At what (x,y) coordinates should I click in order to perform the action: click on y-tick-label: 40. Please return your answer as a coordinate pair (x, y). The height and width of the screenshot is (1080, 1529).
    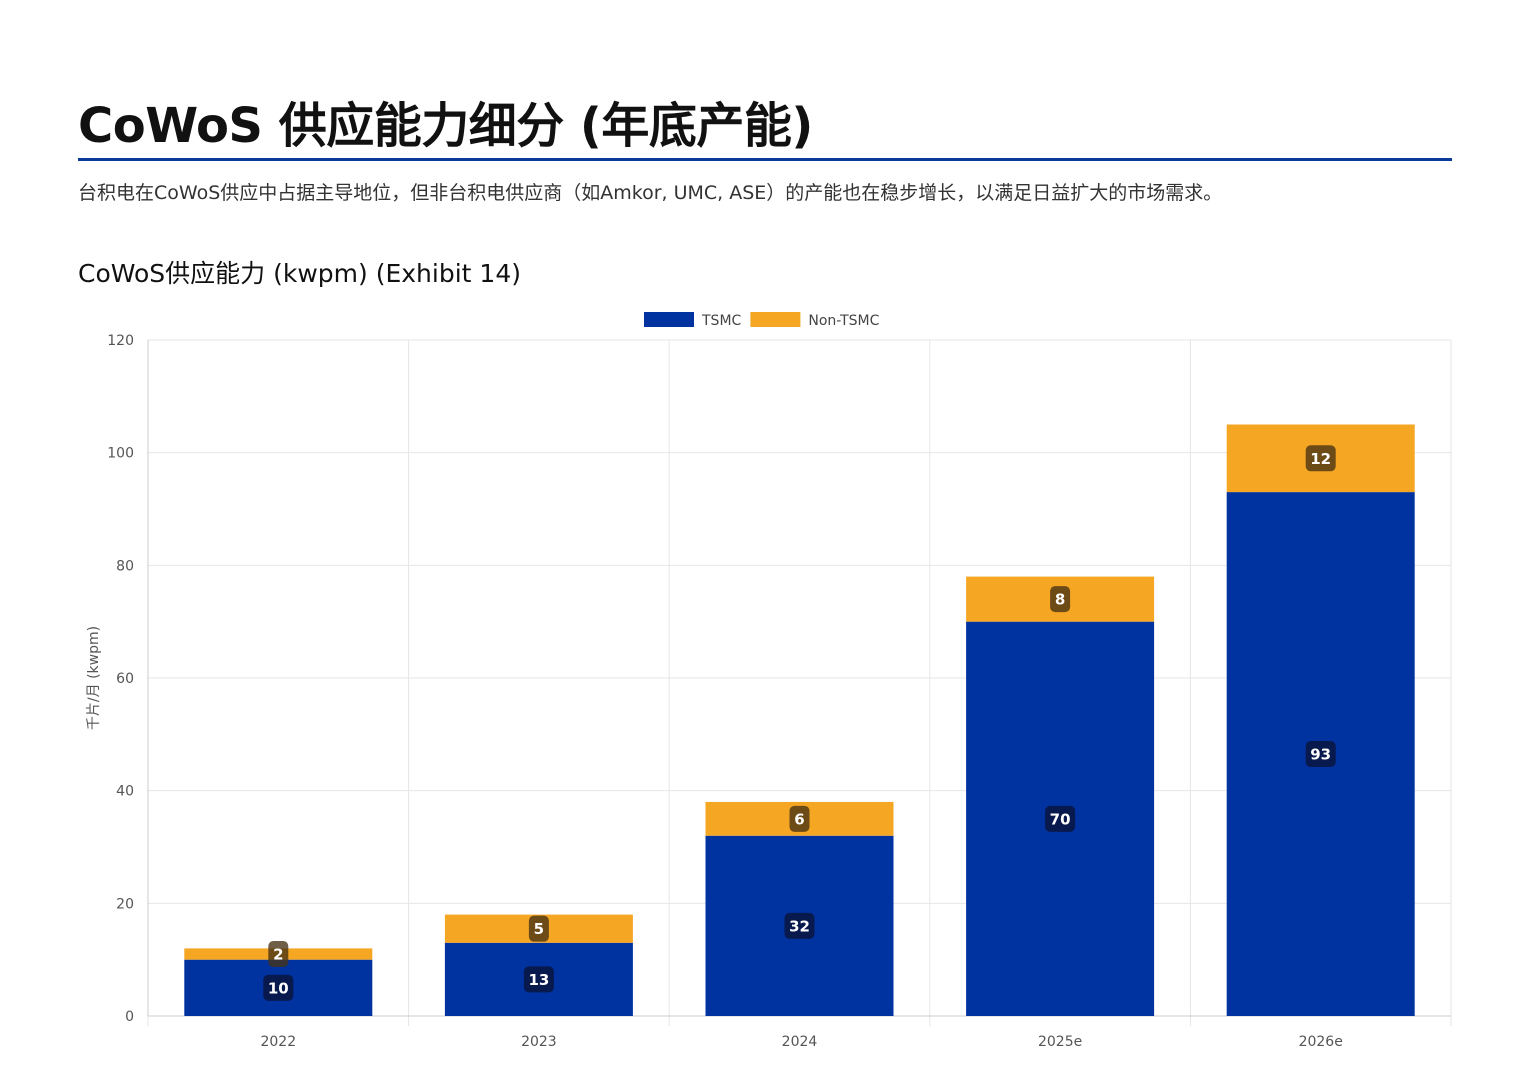
    Looking at the image, I should click on (125, 792).